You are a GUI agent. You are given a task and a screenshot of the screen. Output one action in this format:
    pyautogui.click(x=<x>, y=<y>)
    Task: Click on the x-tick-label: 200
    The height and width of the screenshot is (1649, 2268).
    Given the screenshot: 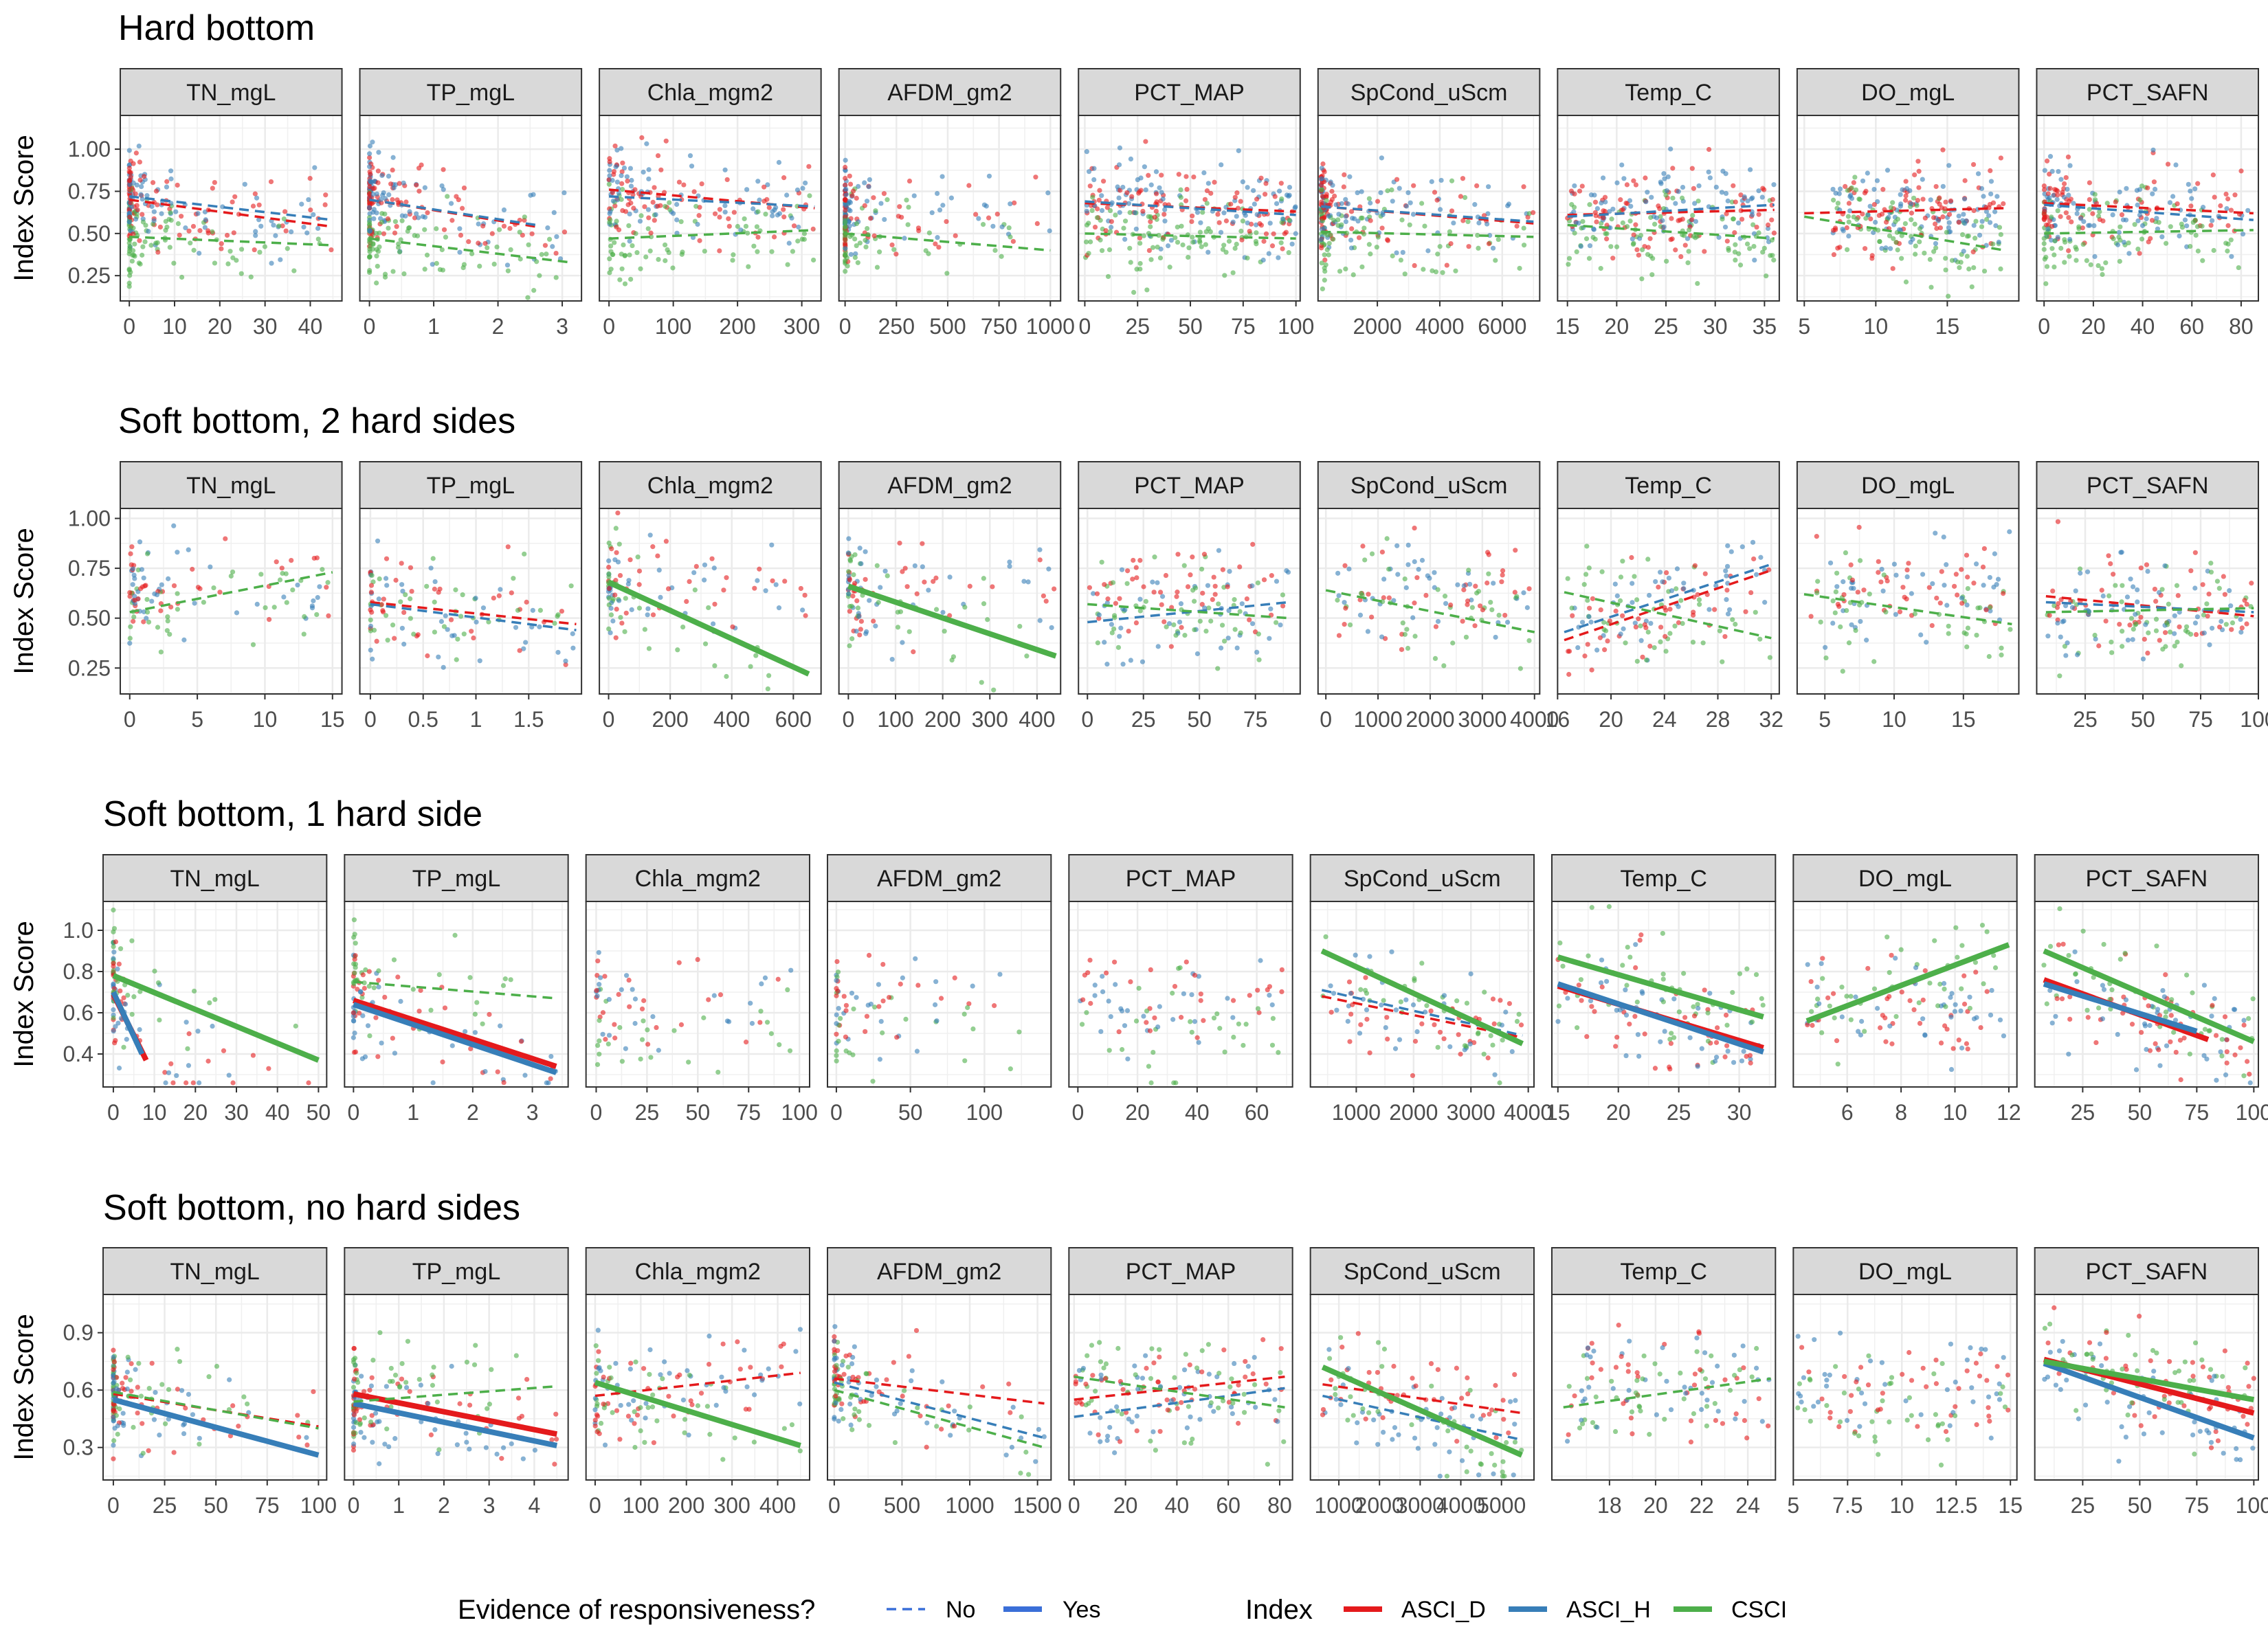 What is the action you would take?
    pyautogui.click(x=943, y=719)
    